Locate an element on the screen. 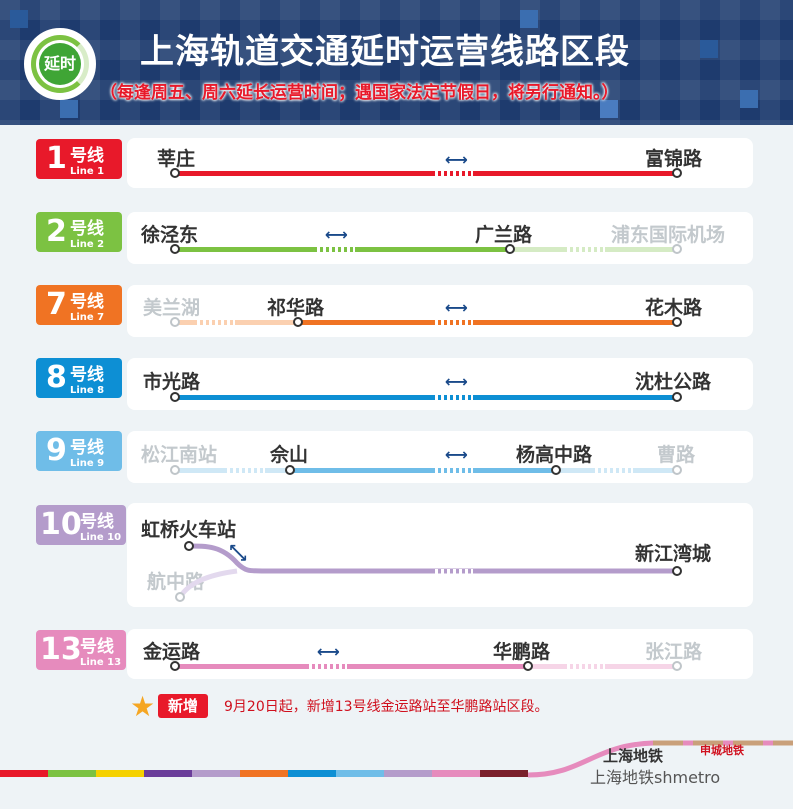 The width and height of the screenshot is (793, 809). line-13-card: 金运路 华鹏路 张江路 ⟷ is located at coordinates (440, 654).